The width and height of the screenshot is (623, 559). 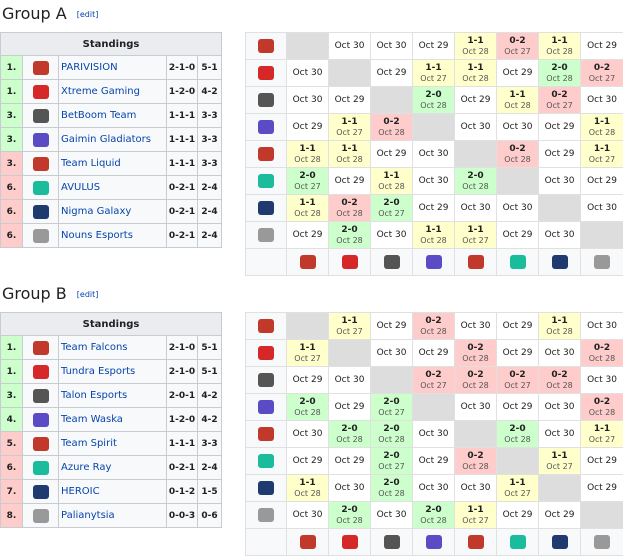 I want to click on match-cell: 0-2 Oct 27, so click(x=517, y=46).